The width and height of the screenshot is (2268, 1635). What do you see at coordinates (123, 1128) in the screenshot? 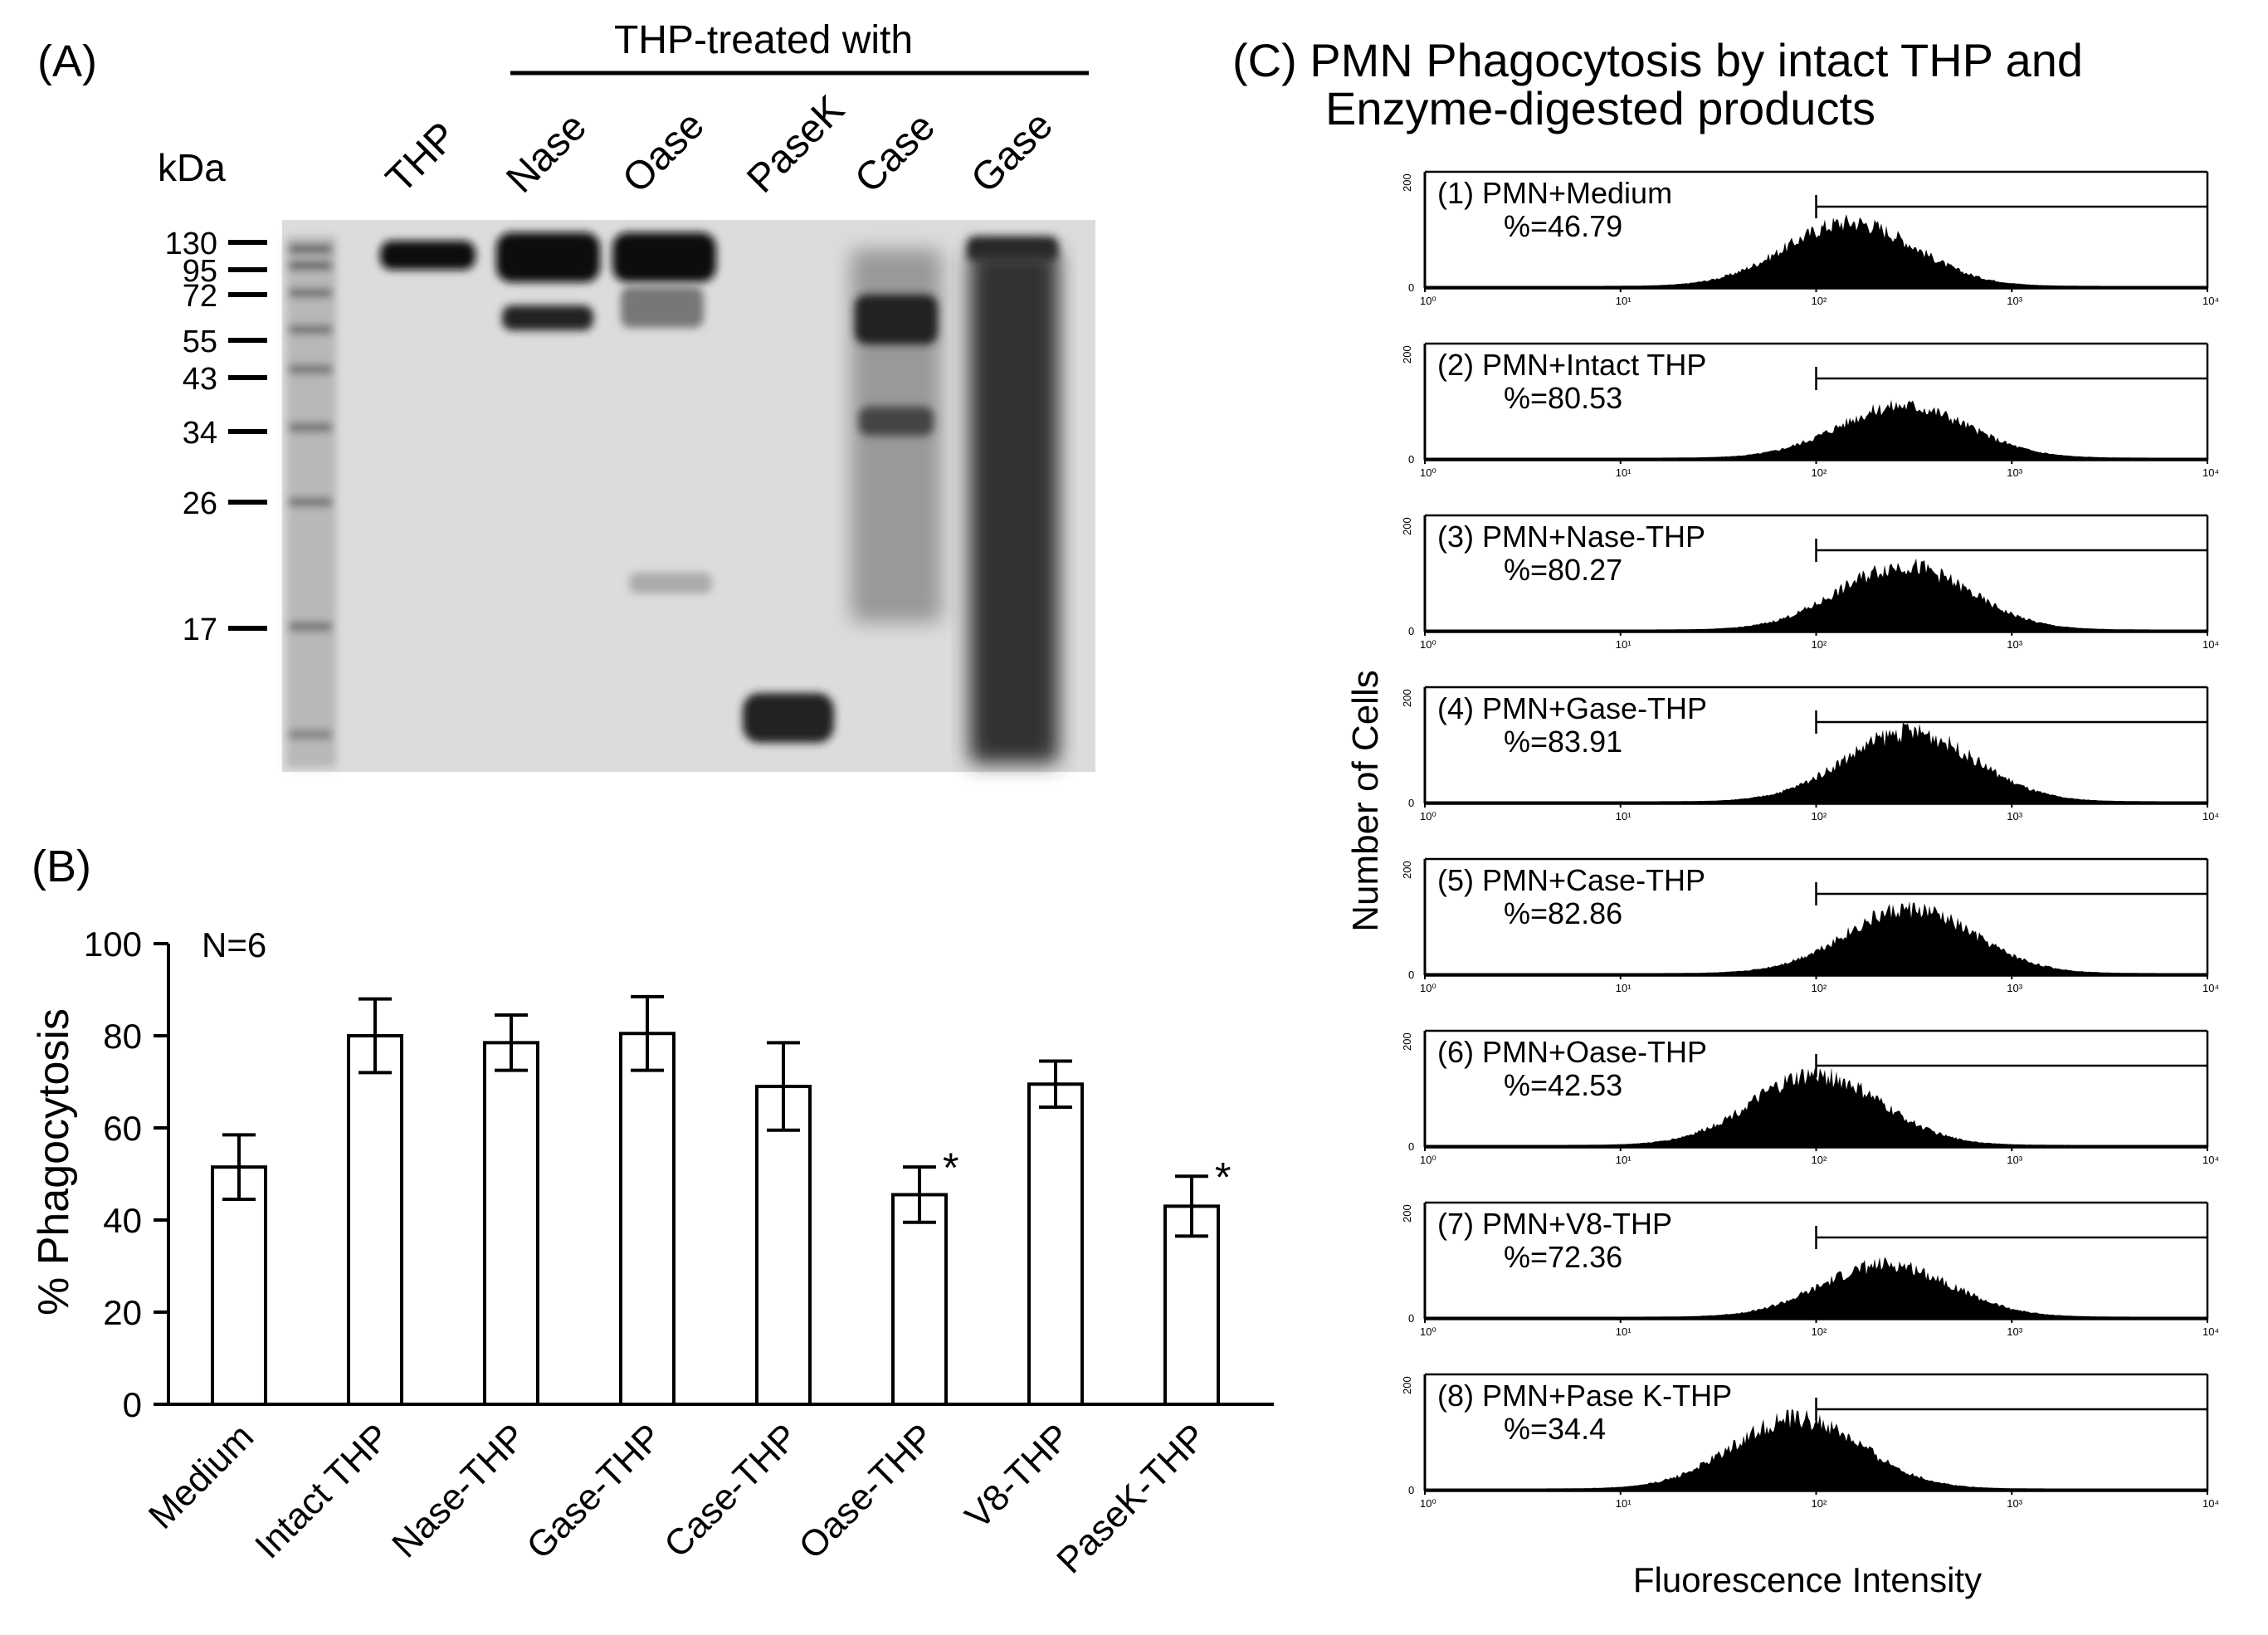
I see `y-tick-label: 60` at bounding box center [123, 1128].